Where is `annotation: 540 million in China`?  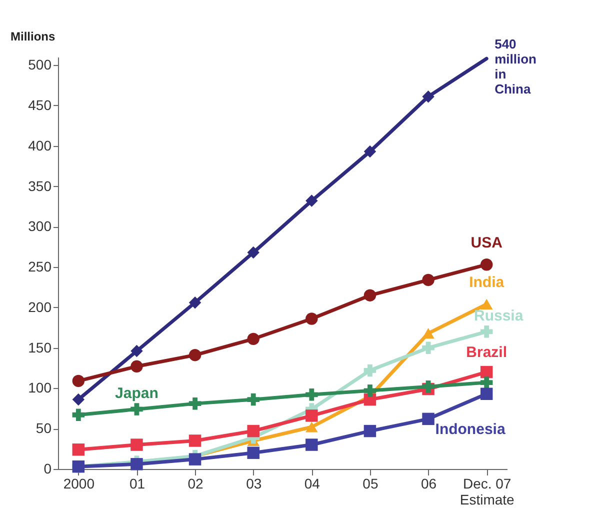 annotation: 540 million in China is located at coordinates (515, 66).